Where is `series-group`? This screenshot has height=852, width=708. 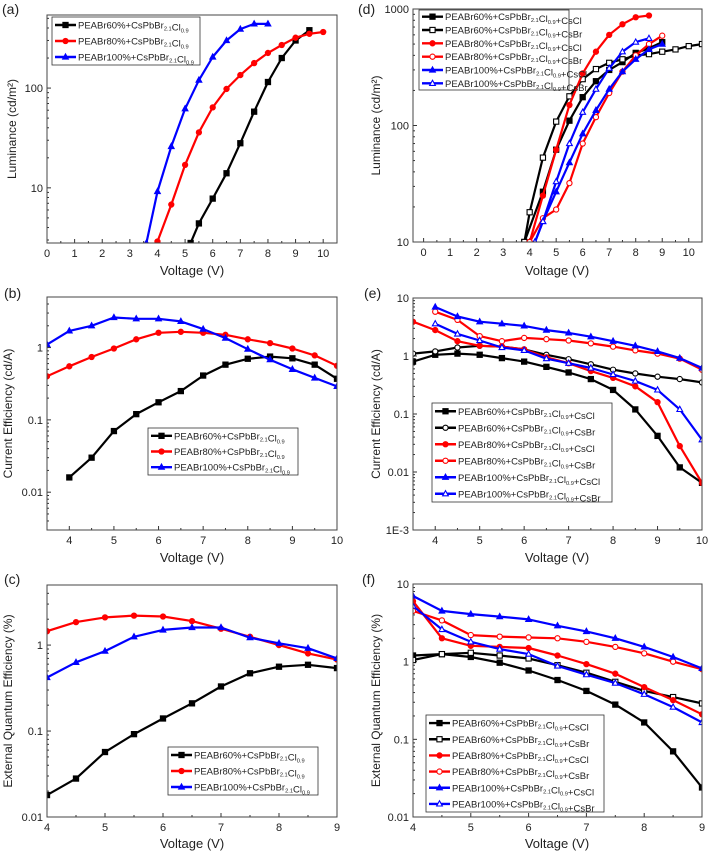 series-group is located at coordinates (611, 127).